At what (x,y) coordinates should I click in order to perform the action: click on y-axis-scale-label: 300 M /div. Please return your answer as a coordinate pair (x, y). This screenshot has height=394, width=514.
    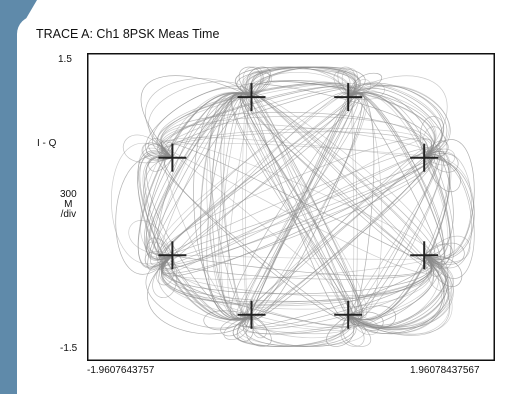
    Looking at the image, I should click on (68, 205).